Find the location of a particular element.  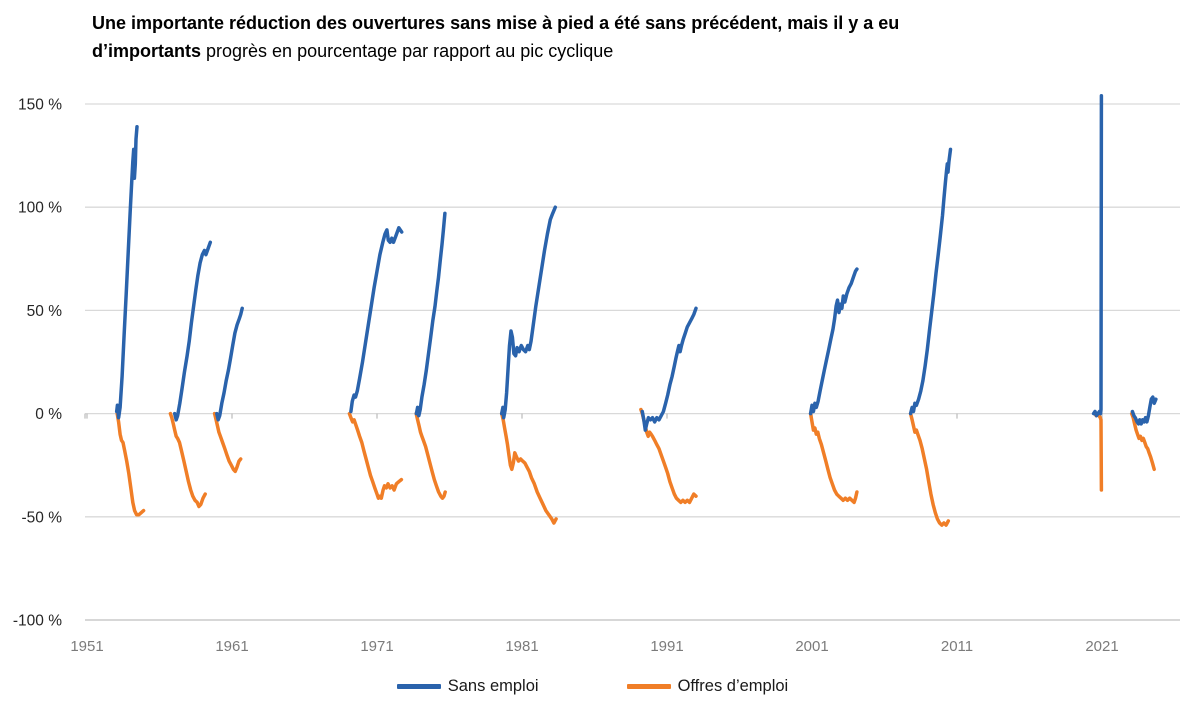

x-axis-label: 2001 is located at coordinates (811, 646).